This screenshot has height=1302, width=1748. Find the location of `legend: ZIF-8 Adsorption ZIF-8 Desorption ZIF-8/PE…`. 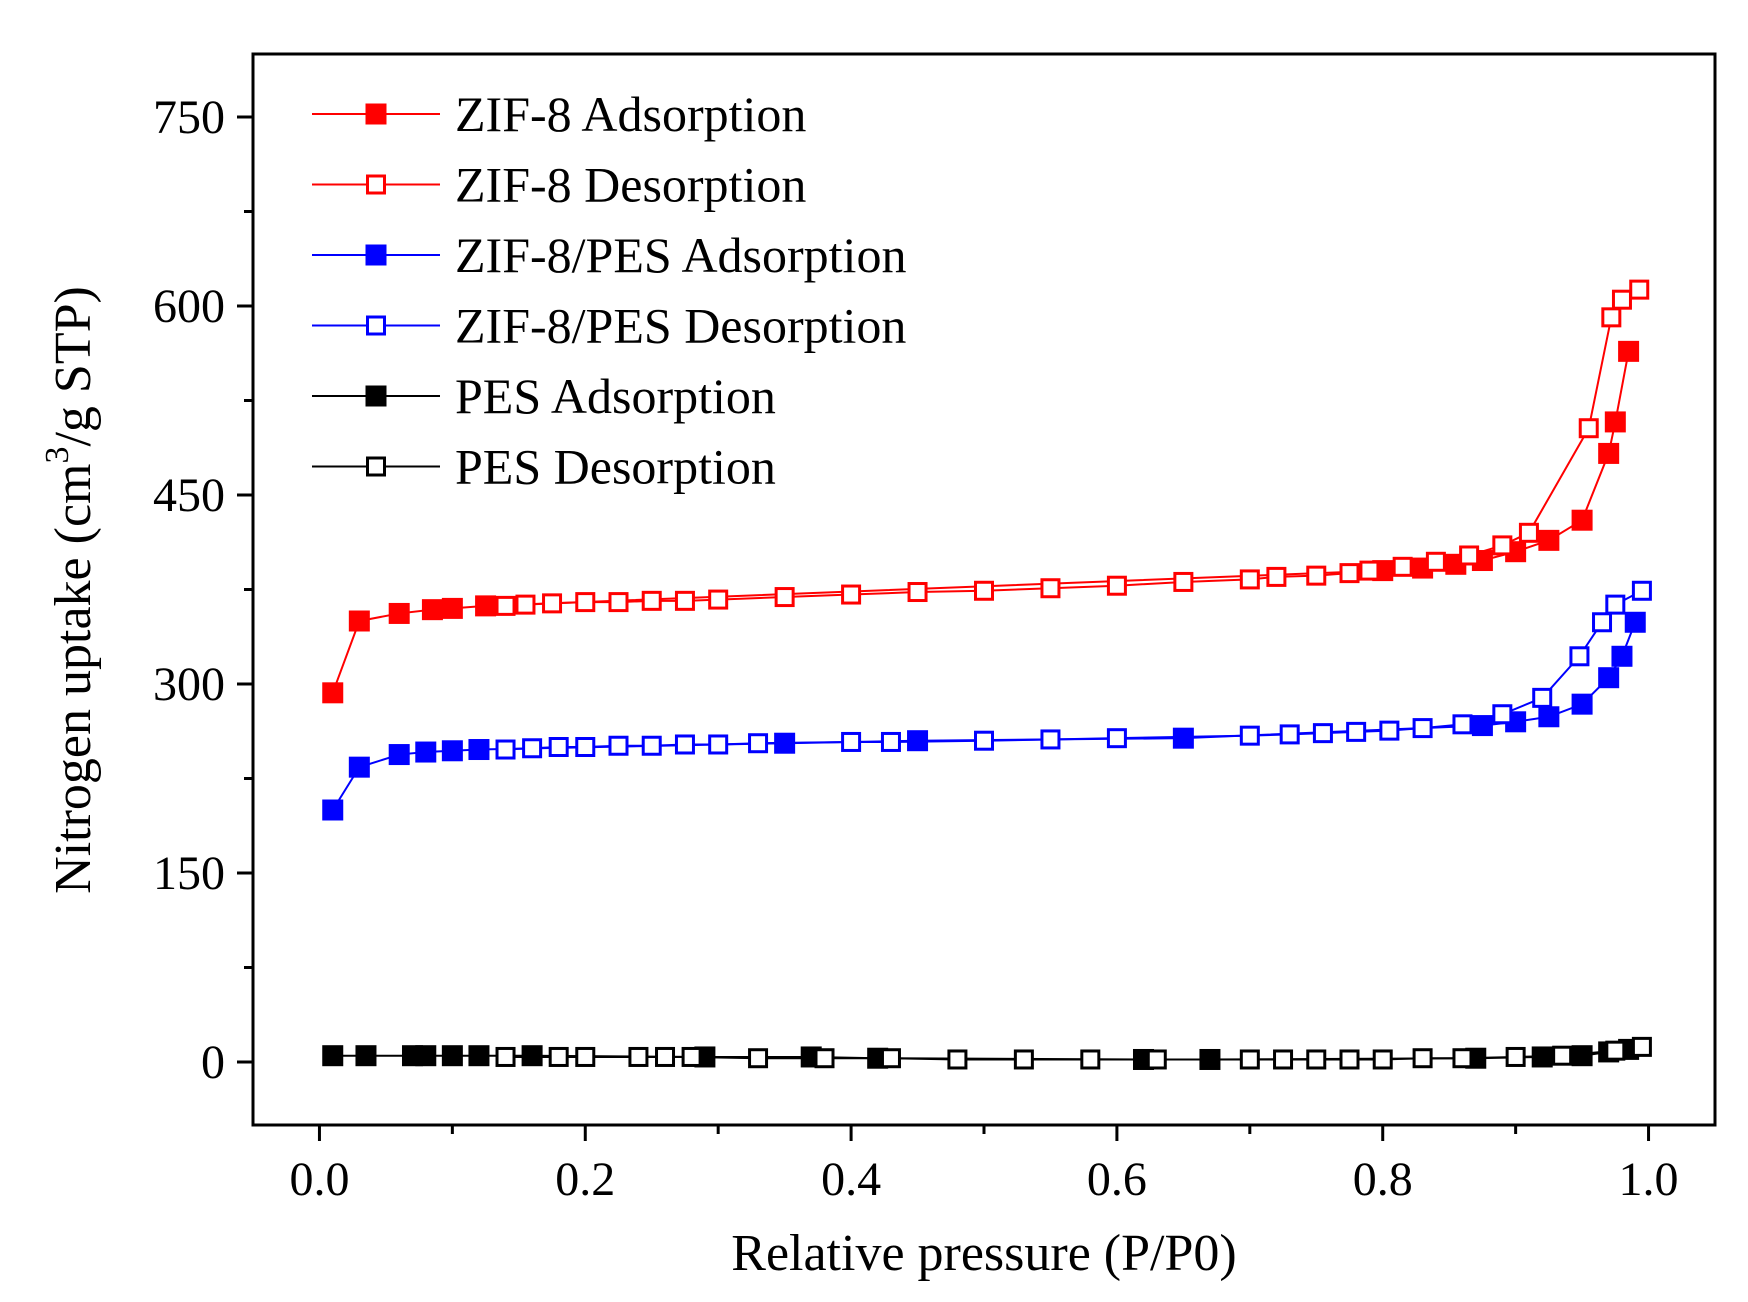

legend: ZIF-8 Adsorption ZIF-8 Desorption ZIF-8/PE… is located at coordinates (609, 290).